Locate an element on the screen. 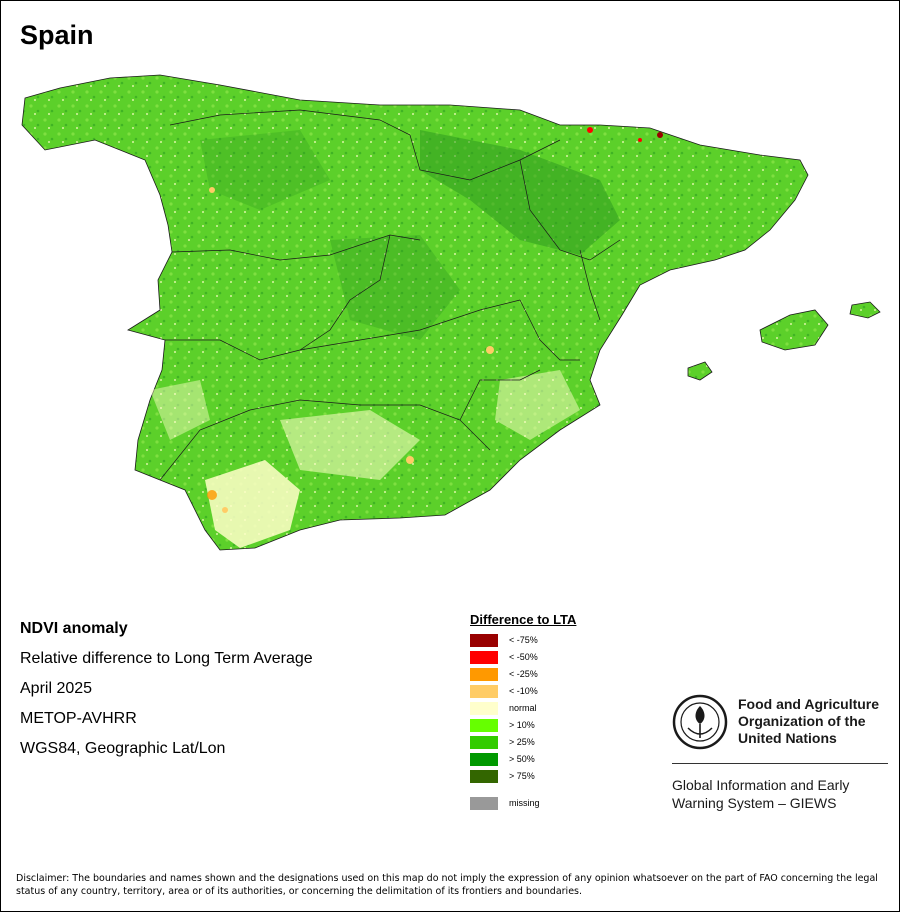 This screenshot has width=900, height=912. dark-green-zone-north is located at coordinates (520, 192).